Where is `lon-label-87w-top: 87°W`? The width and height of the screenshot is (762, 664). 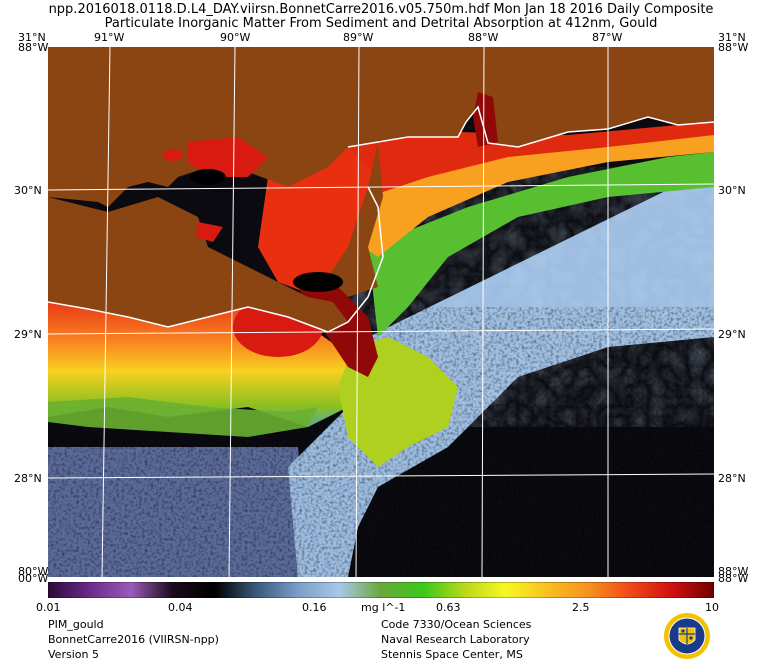
lon-label-87w-top: 87°W is located at coordinates (607, 37).